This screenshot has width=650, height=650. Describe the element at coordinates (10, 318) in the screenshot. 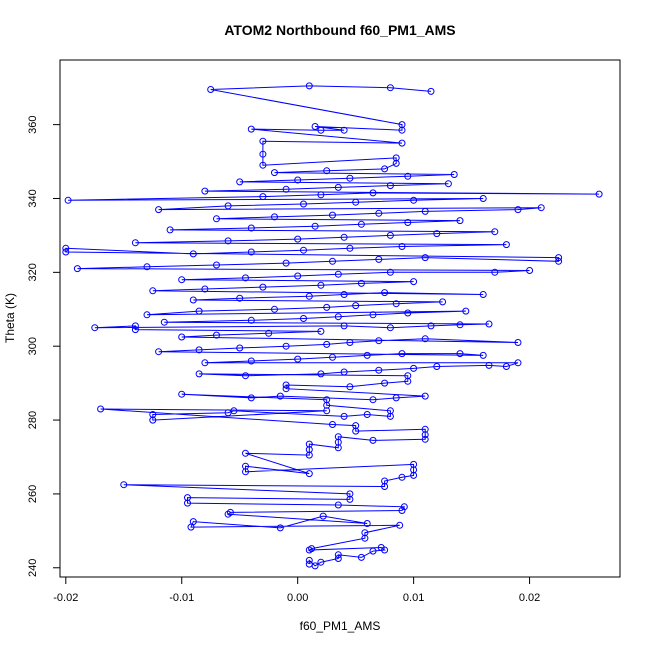

I see `y-axis-label: Theta (K)` at that location.